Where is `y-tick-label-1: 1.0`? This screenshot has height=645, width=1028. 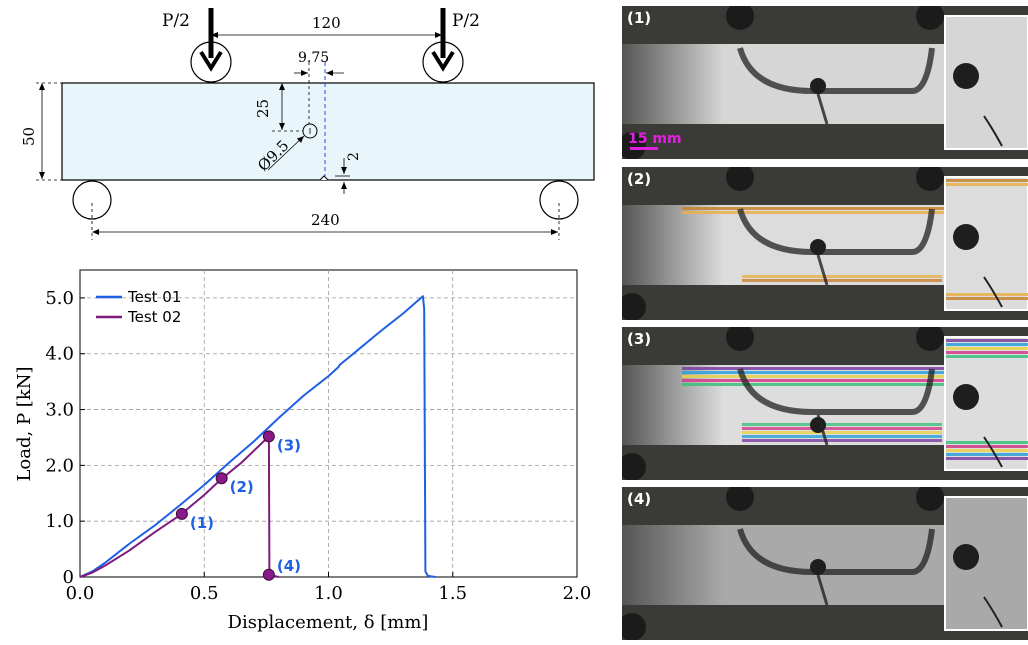
y-tick-label-1: 1.0 is located at coordinates (59, 521).